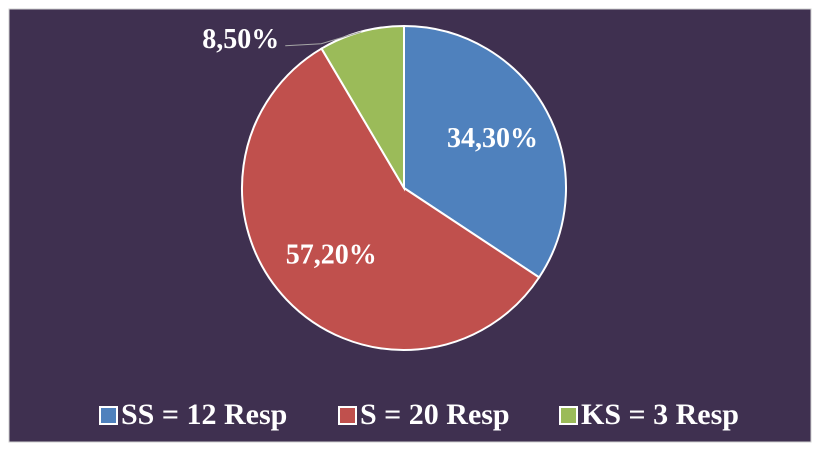 Image resolution: width=820 pixels, height=451 pixels. What do you see at coordinates (204, 414) in the screenshot?
I see `legend-label: SS = 12 Resp` at bounding box center [204, 414].